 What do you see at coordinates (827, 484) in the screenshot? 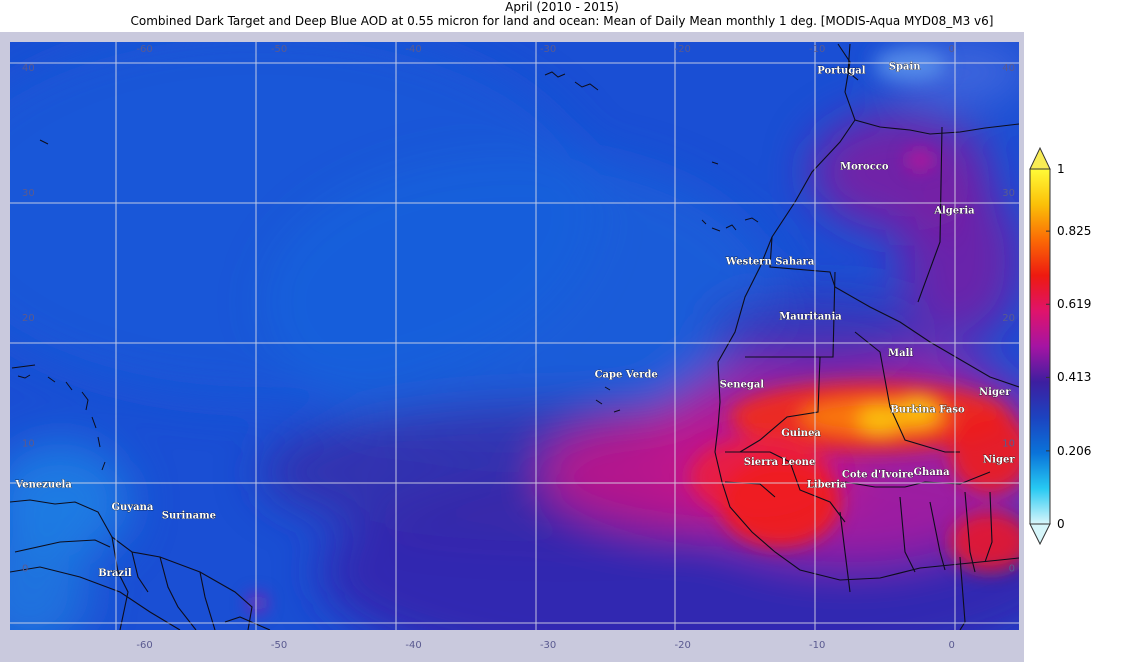
I see `country-label: Liberia` at bounding box center [827, 484].